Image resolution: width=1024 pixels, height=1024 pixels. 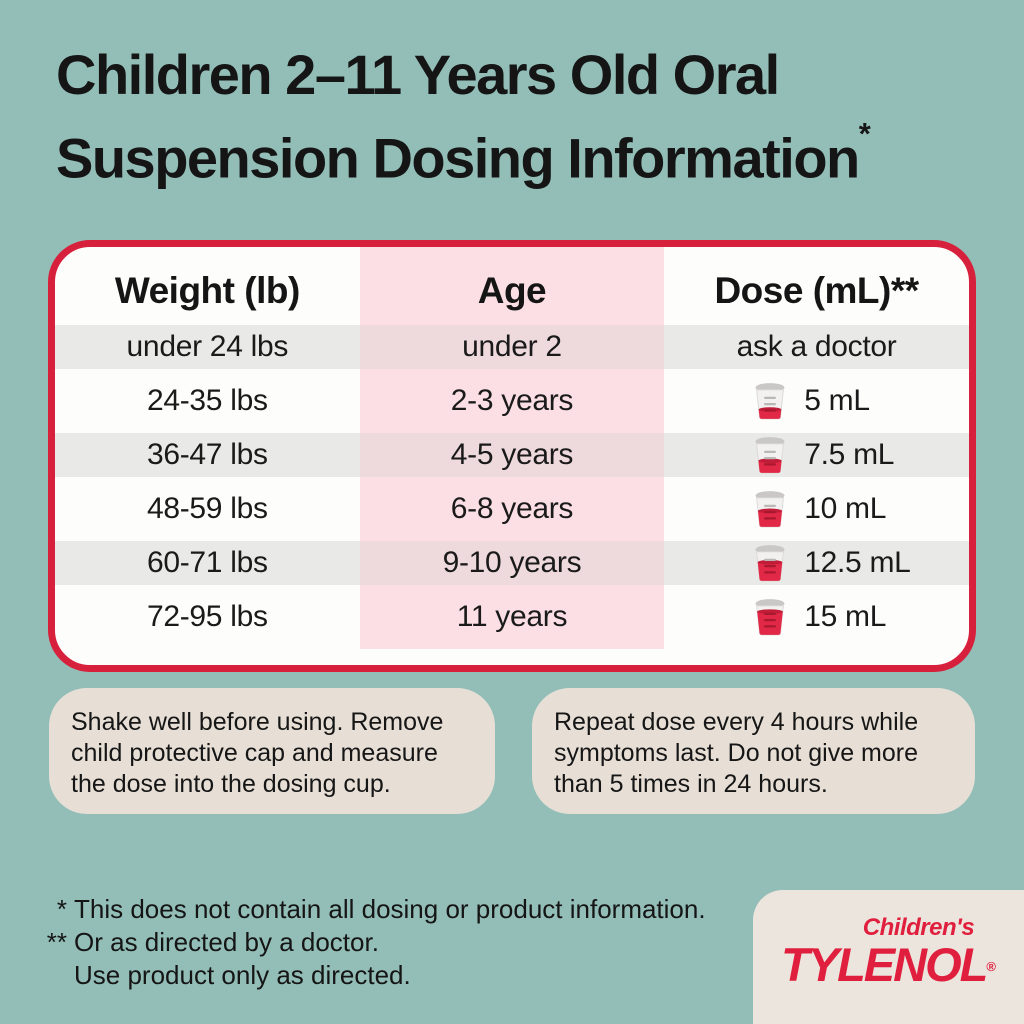 I want to click on header-age: Age, so click(x=512, y=286).